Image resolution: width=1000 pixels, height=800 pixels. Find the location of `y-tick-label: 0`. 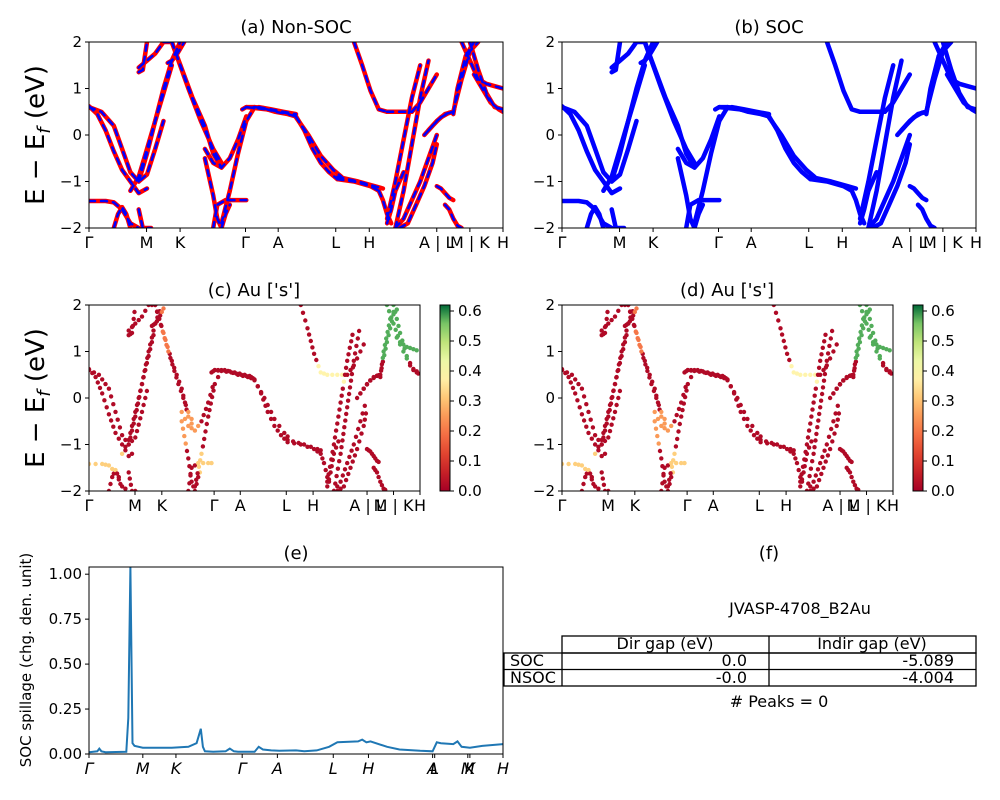

y-tick-label: 0 is located at coordinates (550, 135).